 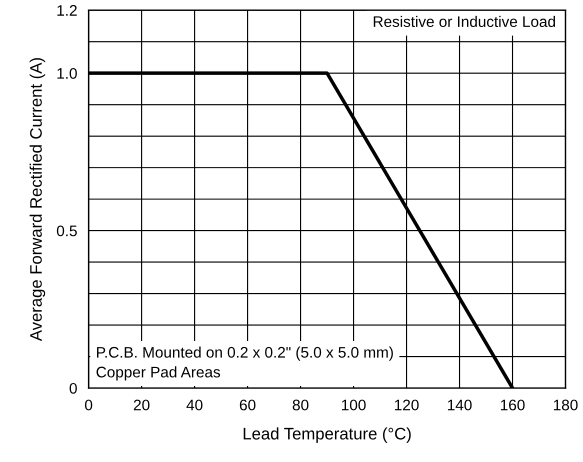 I want to click on y-tick-label: 1.2, so click(x=67, y=10).